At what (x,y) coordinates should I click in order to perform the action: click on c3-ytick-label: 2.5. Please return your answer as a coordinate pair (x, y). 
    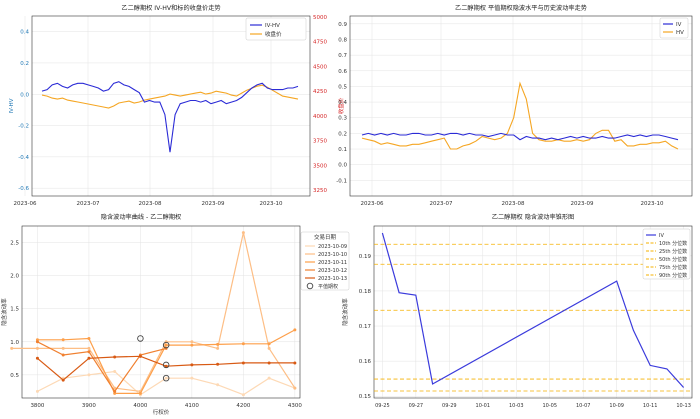
    Looking at the image, I should click on (14, 244).